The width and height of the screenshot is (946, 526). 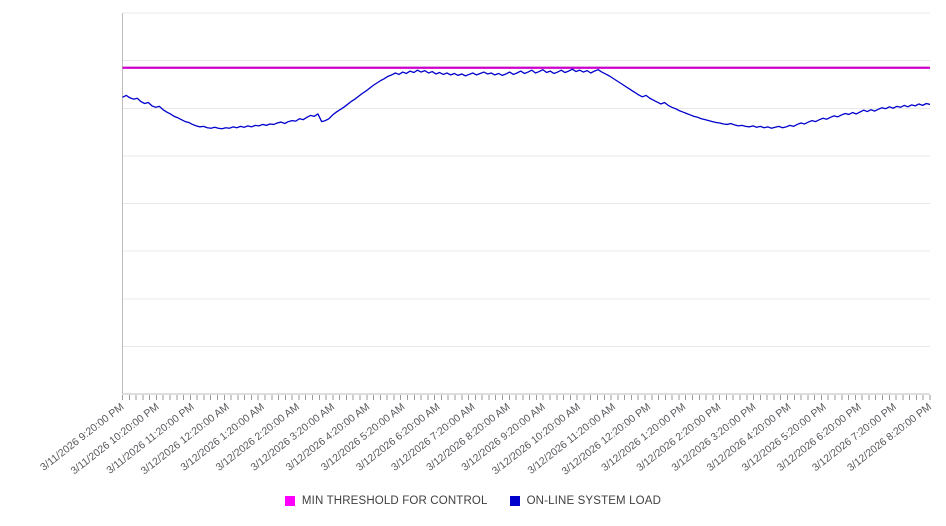 I want to click on series-line-system-load, so click(x=526, y=99).